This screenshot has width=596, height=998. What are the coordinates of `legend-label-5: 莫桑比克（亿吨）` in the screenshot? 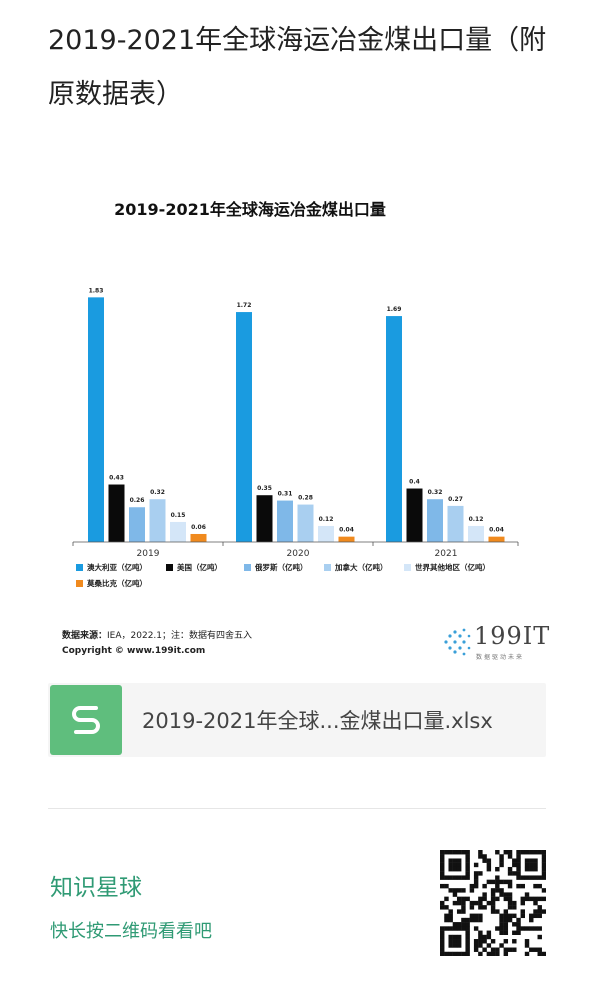 It's located at (116, 583).